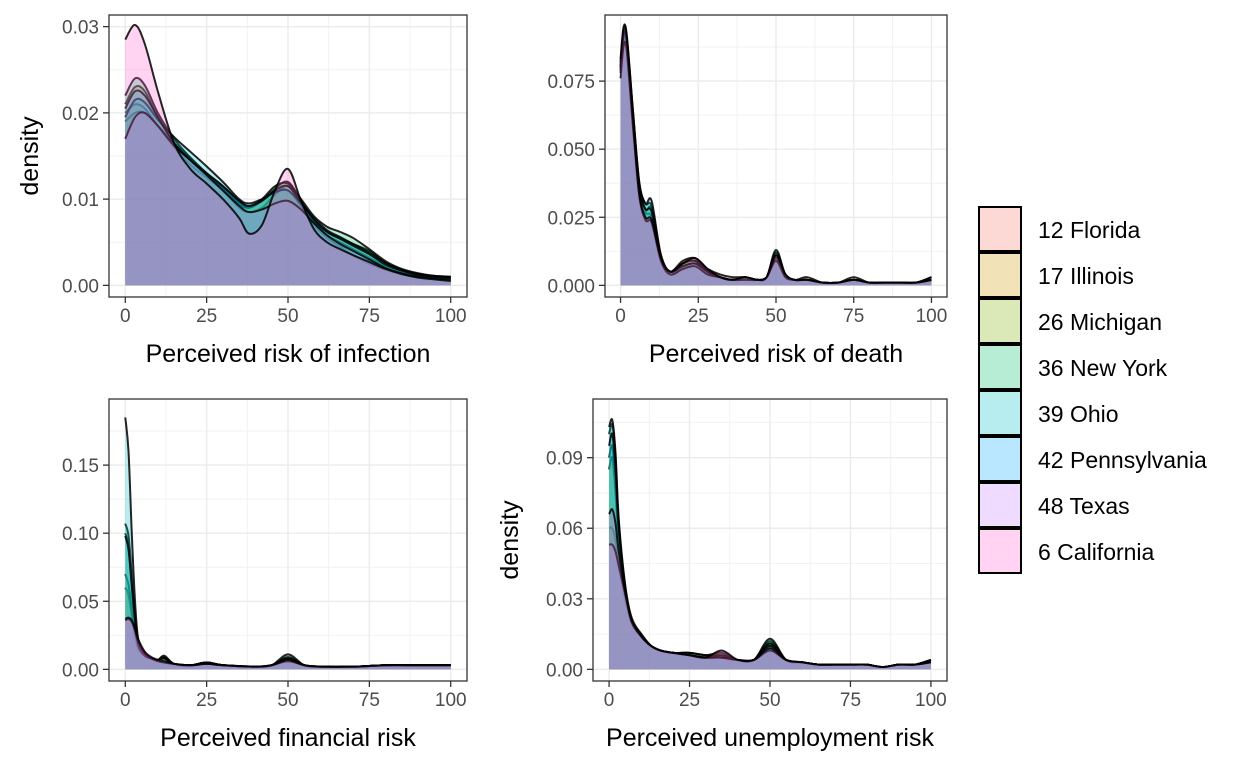 This screenshot has width=1248, height=768. I want to click on legend-label: 42 Pennsylvania, so click(1122, 460).